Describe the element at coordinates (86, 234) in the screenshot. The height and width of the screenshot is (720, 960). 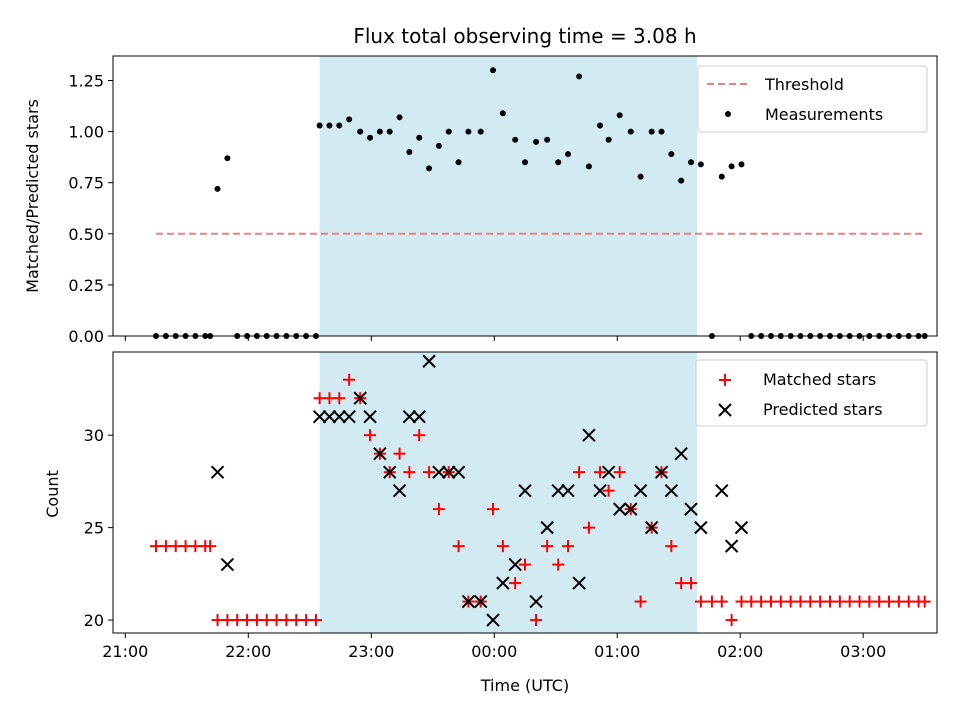
I see `ratio-y-tick-label: 0.50` at that location.